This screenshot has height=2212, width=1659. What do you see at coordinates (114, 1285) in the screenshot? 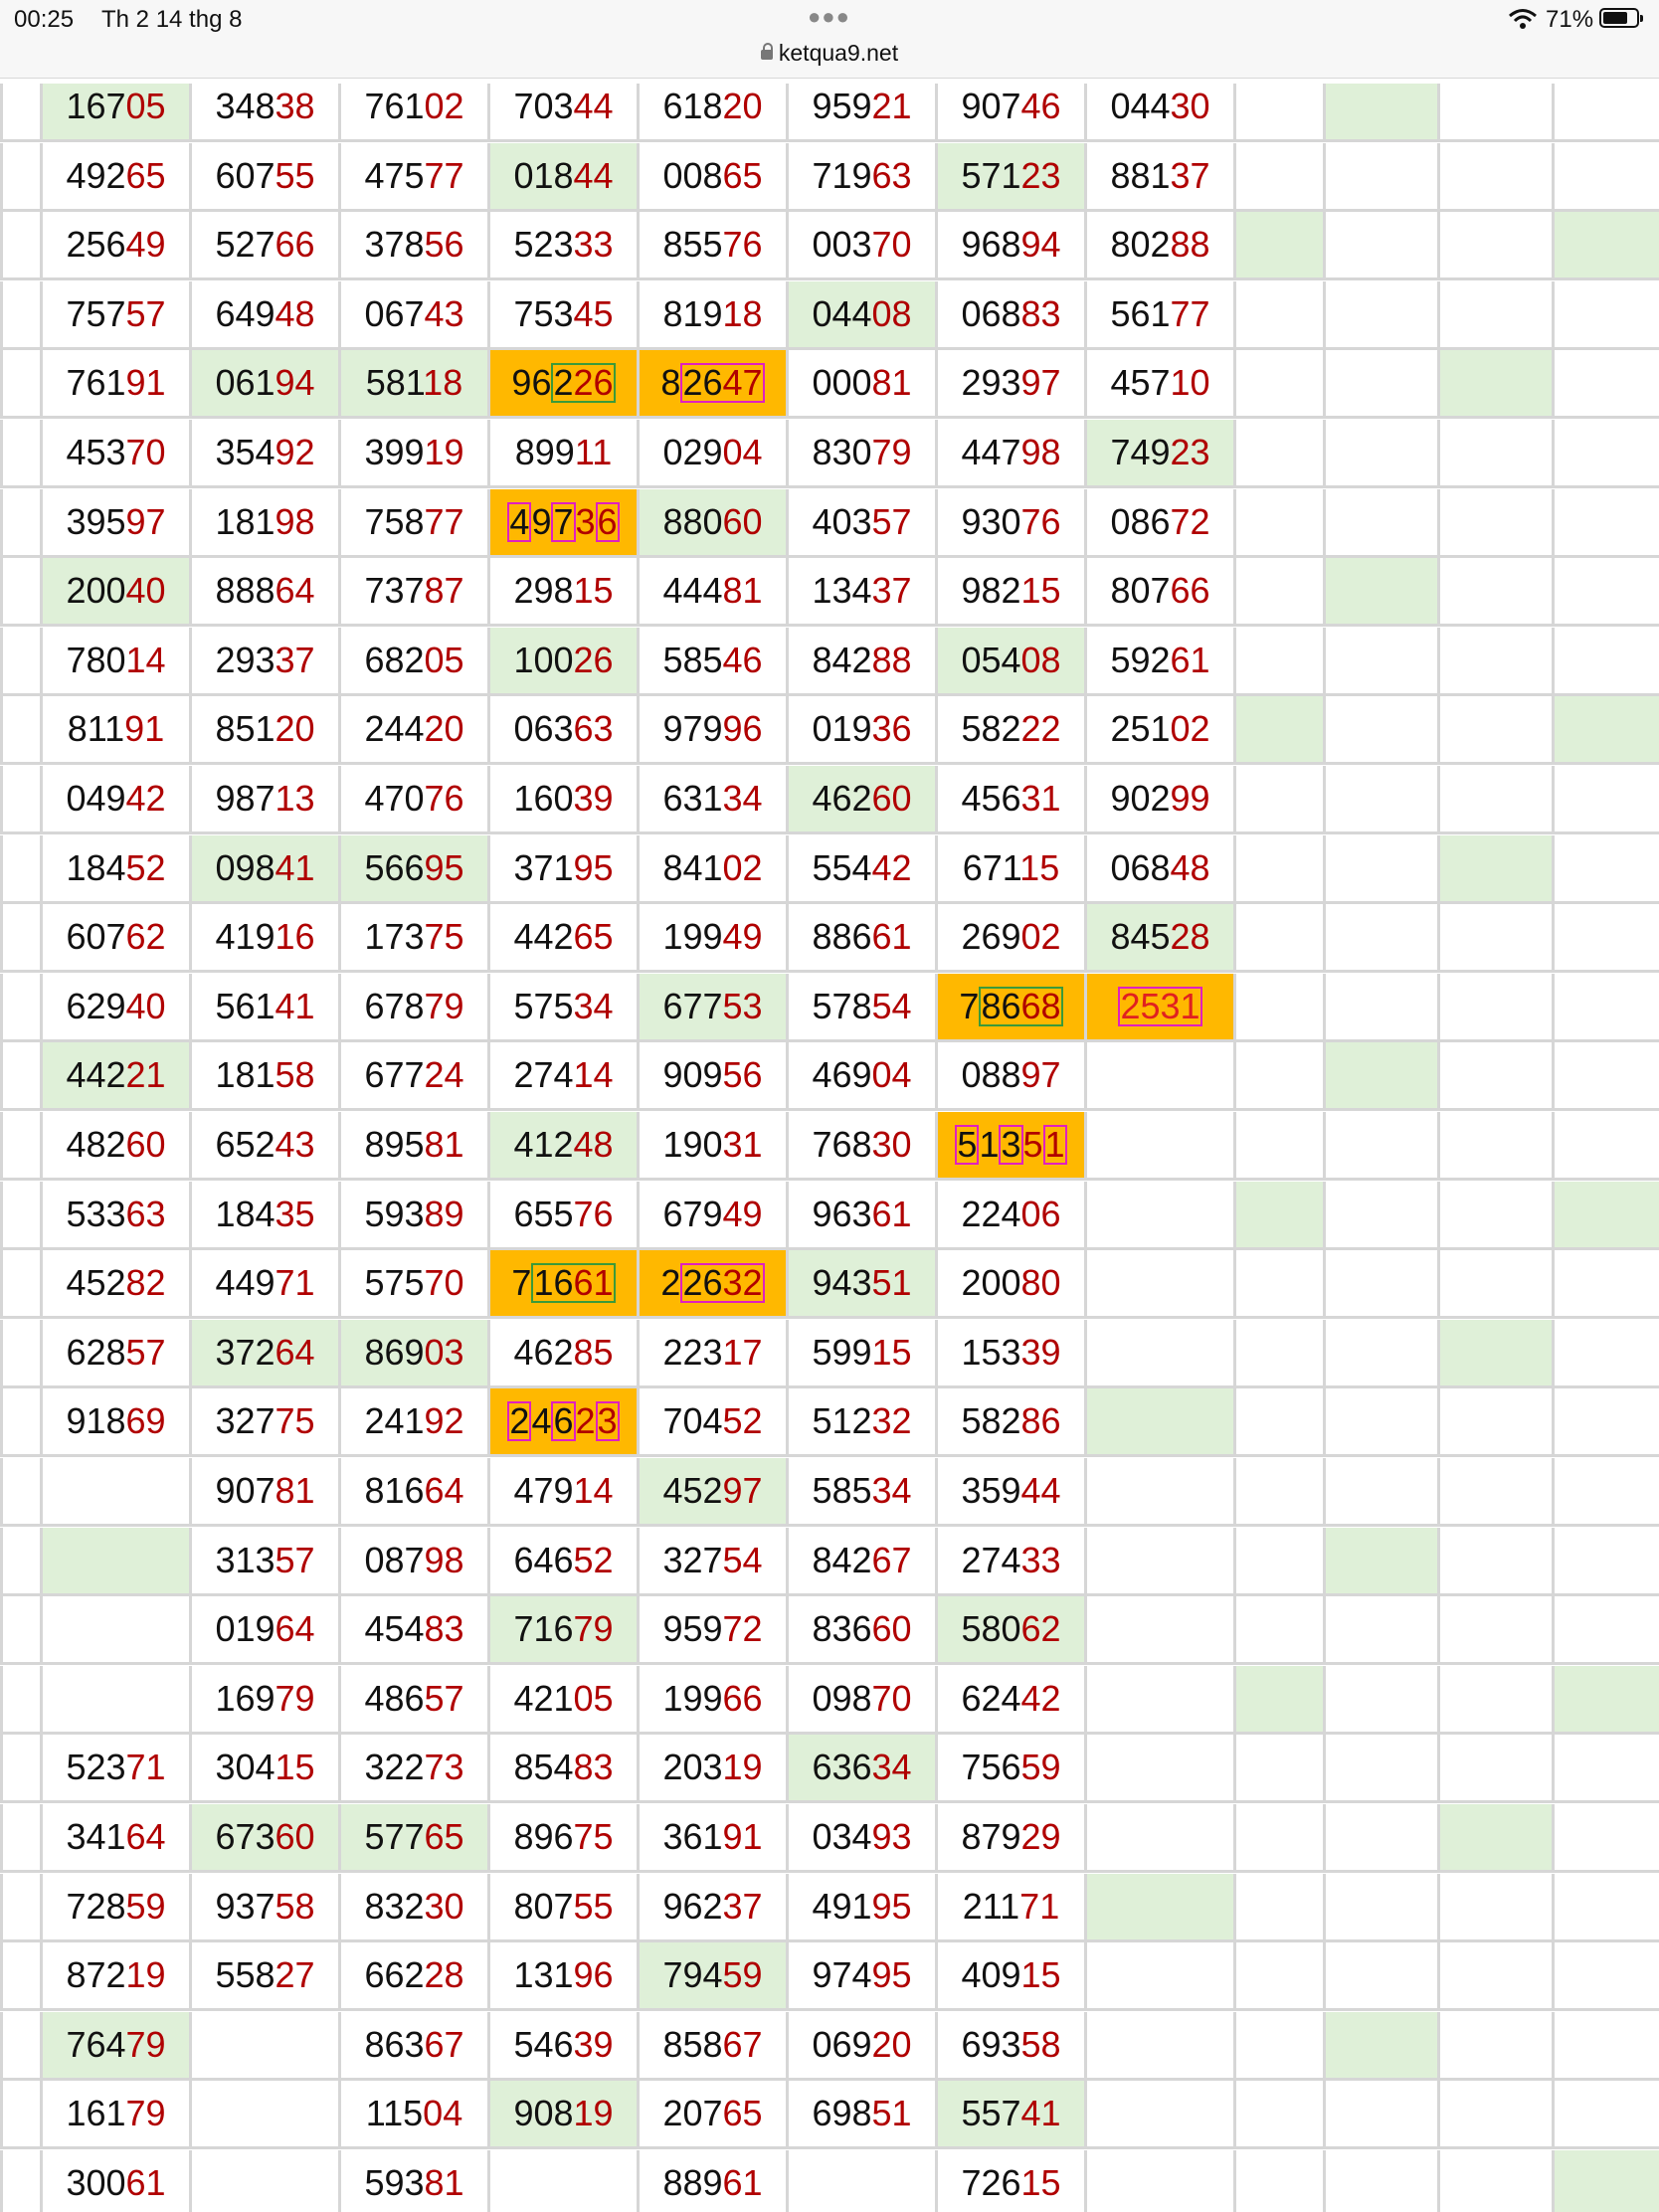
I see `number-cell: 45282` at bounding box center [114, 1285].